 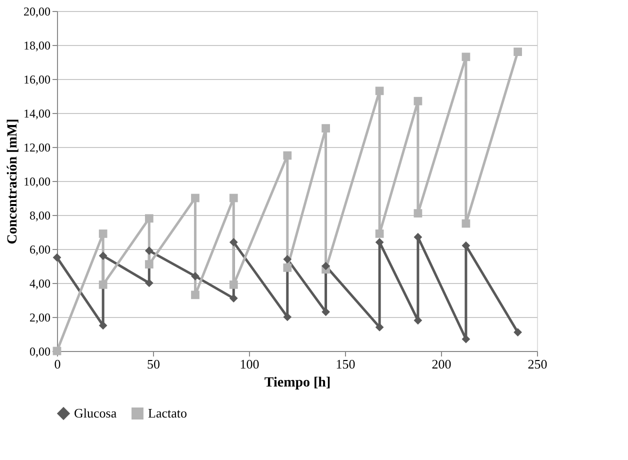 I want to click on y-tick-label: 20,00, so click(x=37, y=11).